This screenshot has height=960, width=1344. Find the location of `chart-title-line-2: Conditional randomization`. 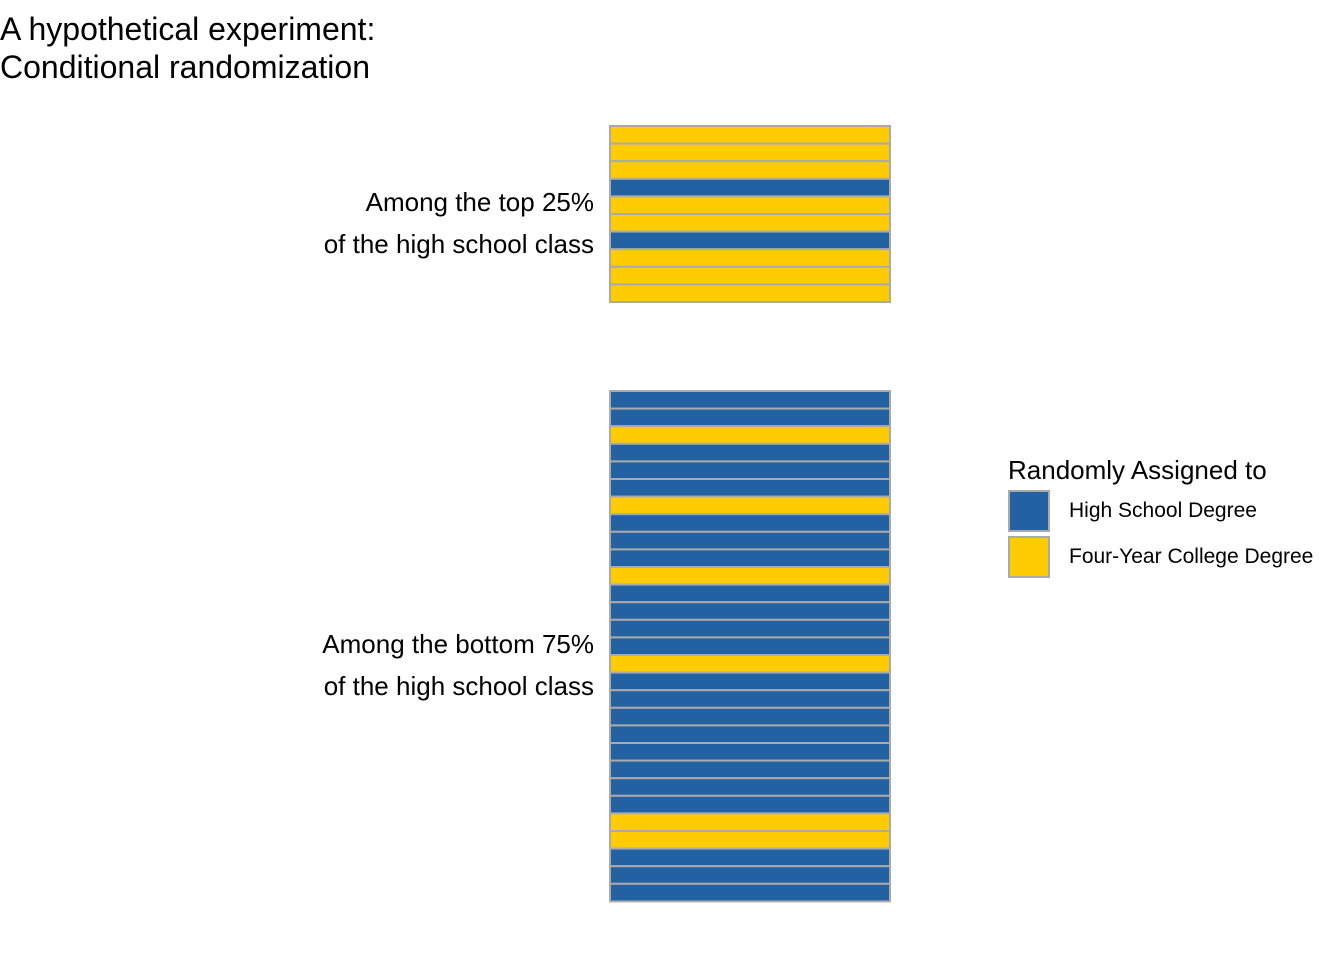

chart-title-line-2: Conditional randomization is located at coordinates (185, 67).